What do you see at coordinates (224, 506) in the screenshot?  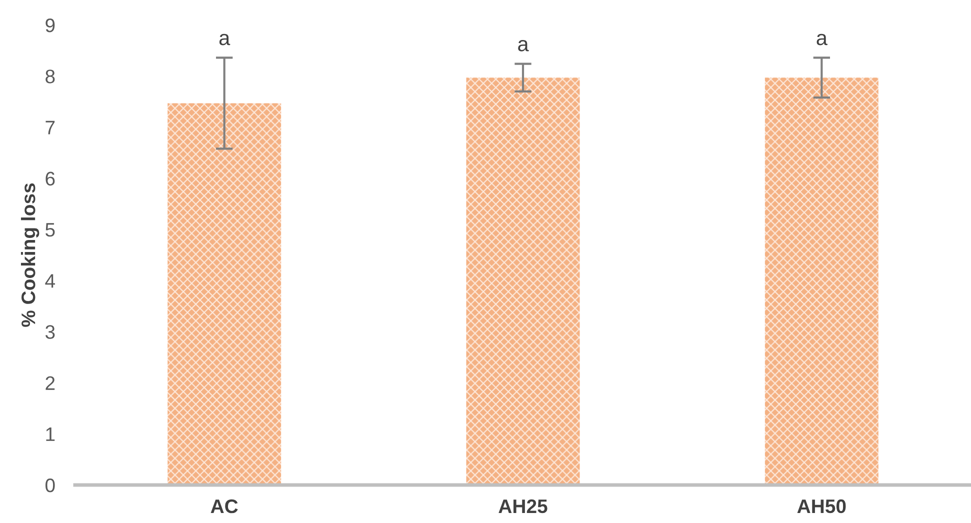 I see `x-tick-label: AC` at bounding box center [224, 506].